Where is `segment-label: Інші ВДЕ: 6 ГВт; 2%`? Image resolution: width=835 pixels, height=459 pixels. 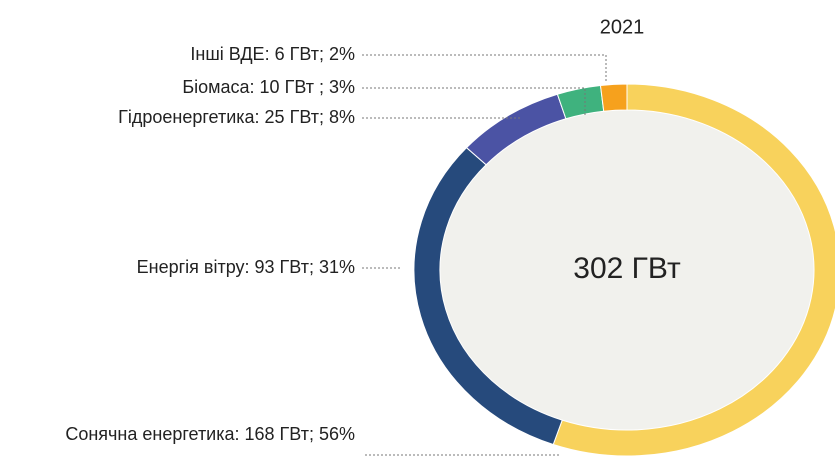 segment-label: Інші ВДЕ: 6 ГВт; 2% is located at coordinates (272, 54).